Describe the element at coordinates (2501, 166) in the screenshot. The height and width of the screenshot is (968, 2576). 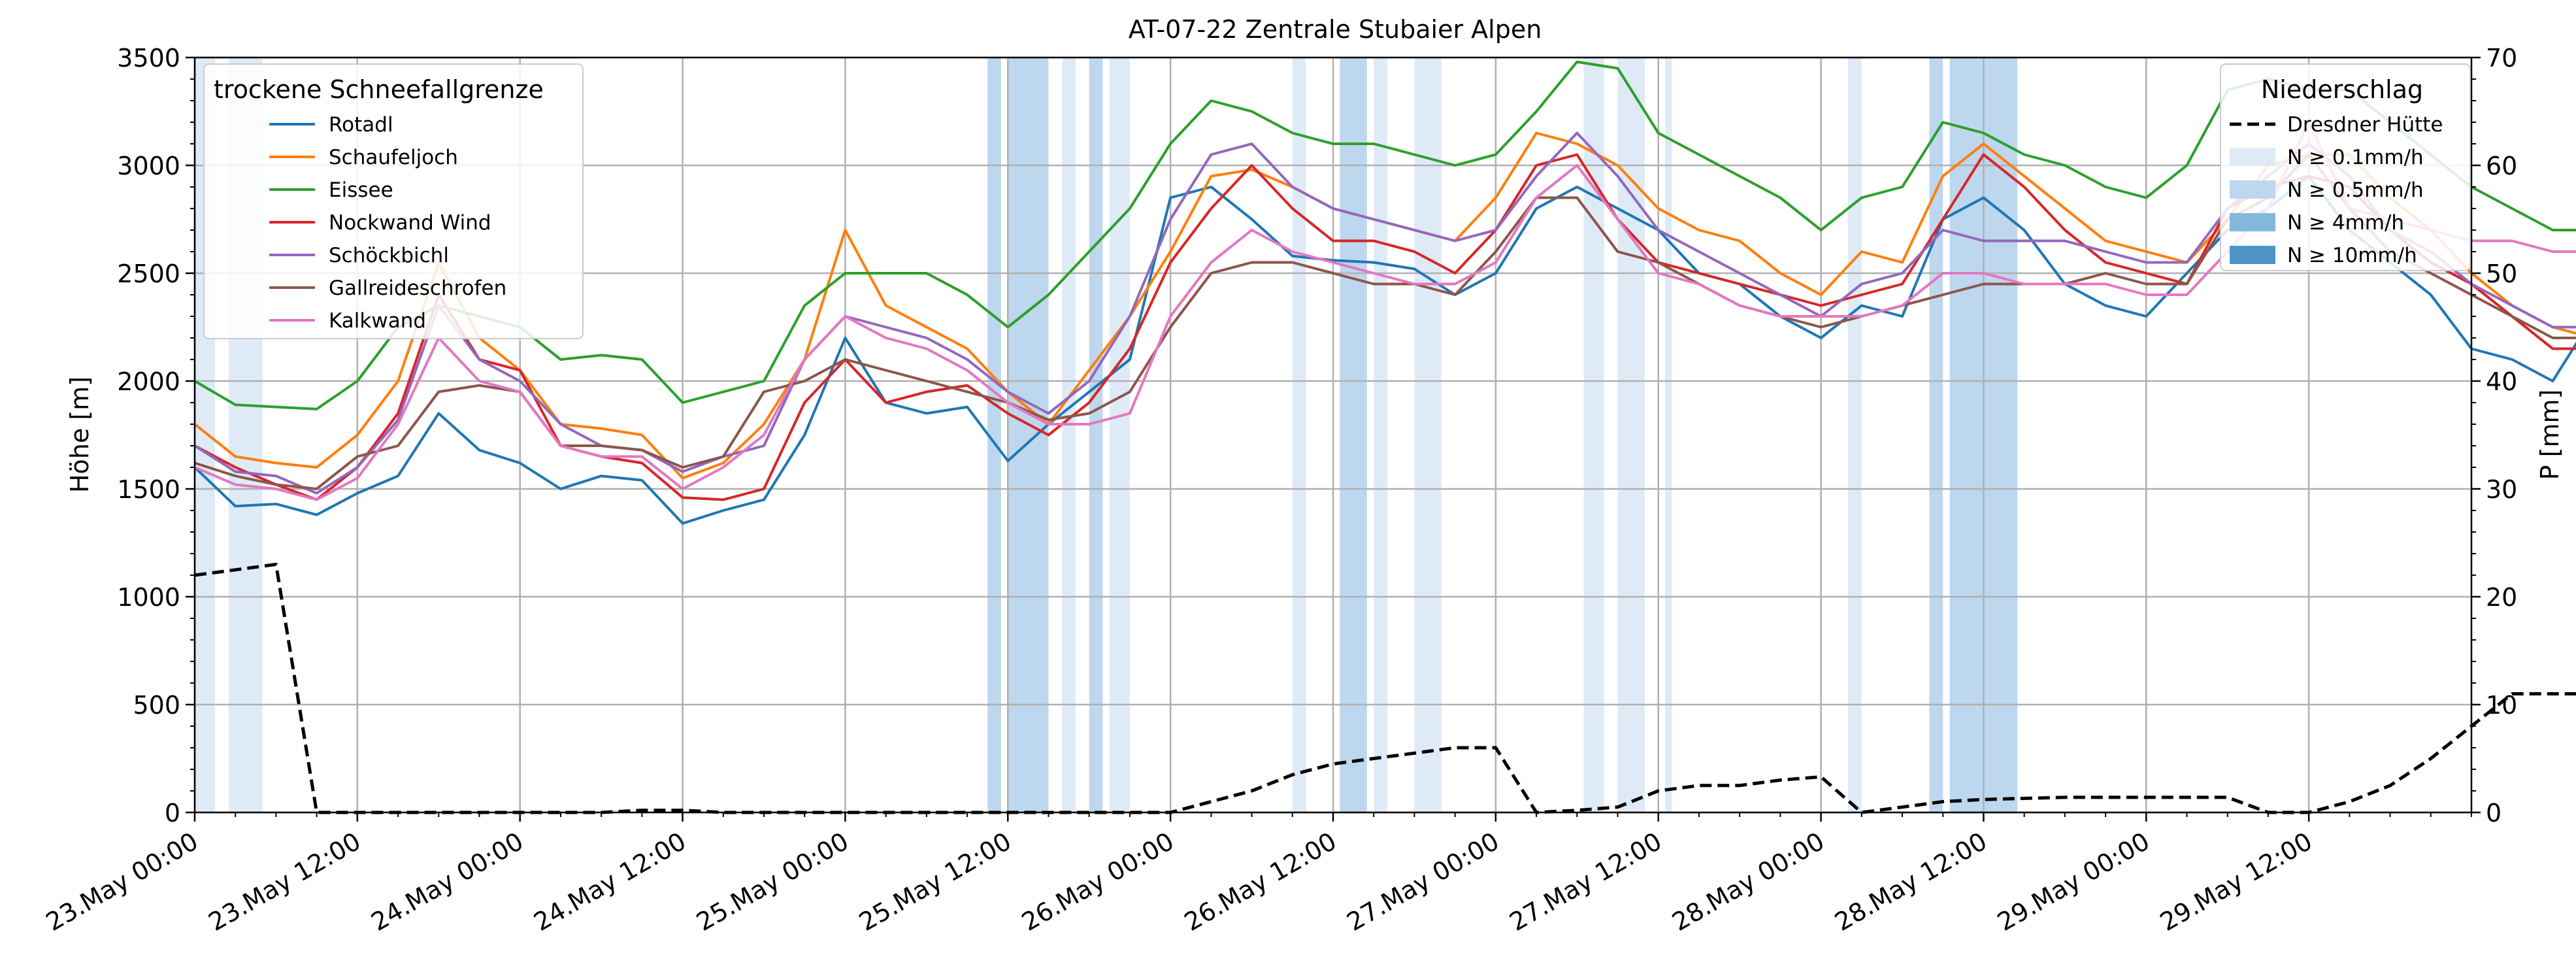
I see `y-tick-label-right: 60` at that location.